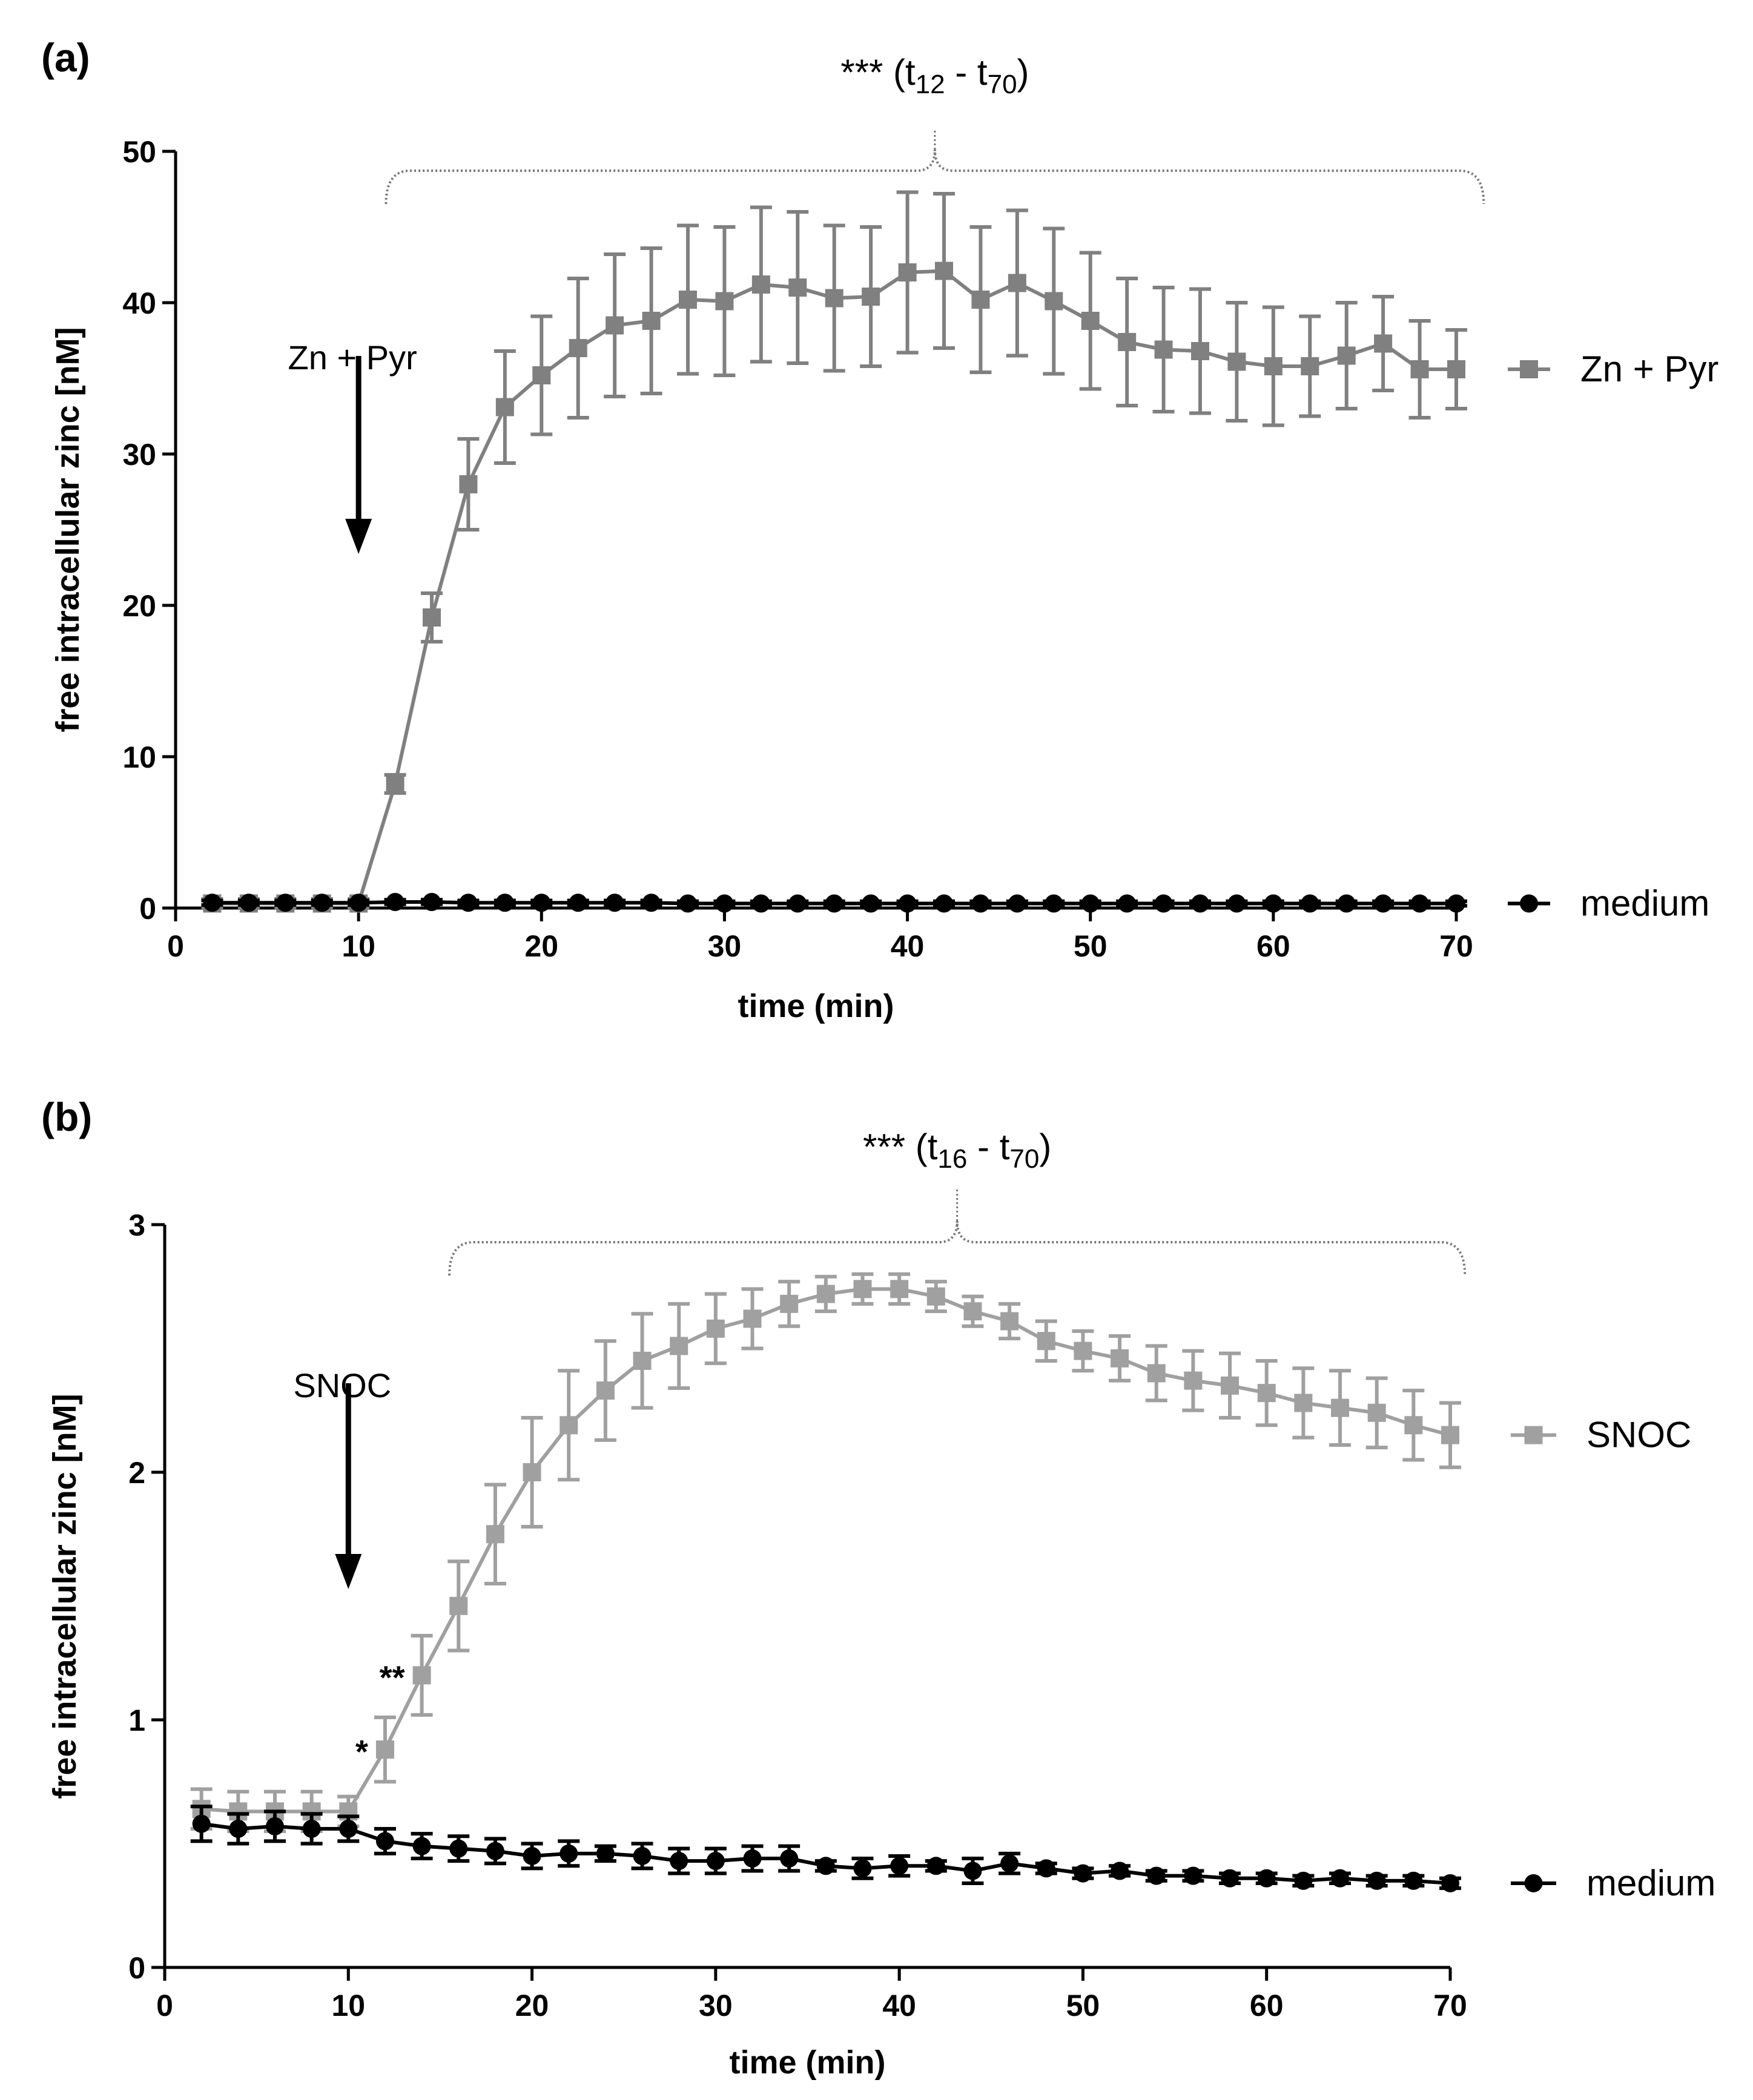 The width and height of the screenshot is (1753, 2100). I want to click on significance-sub-end: 70, so click(1024, 1159).